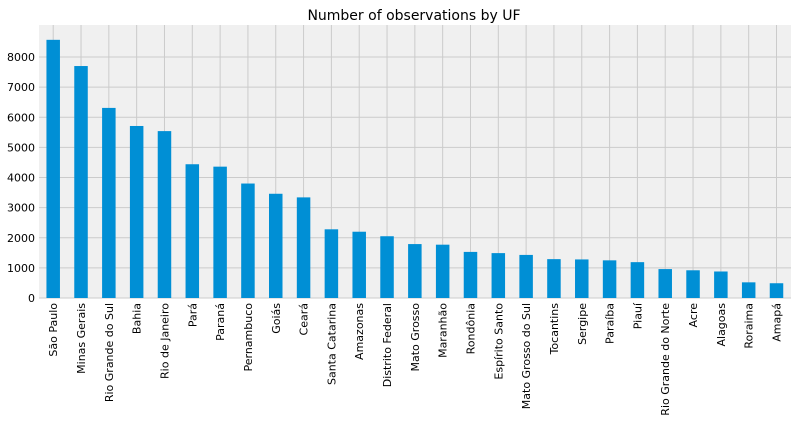 This screenshot has width=810, height=430. I want to click on x-tick-label: Sergipe, so click(582, 324).